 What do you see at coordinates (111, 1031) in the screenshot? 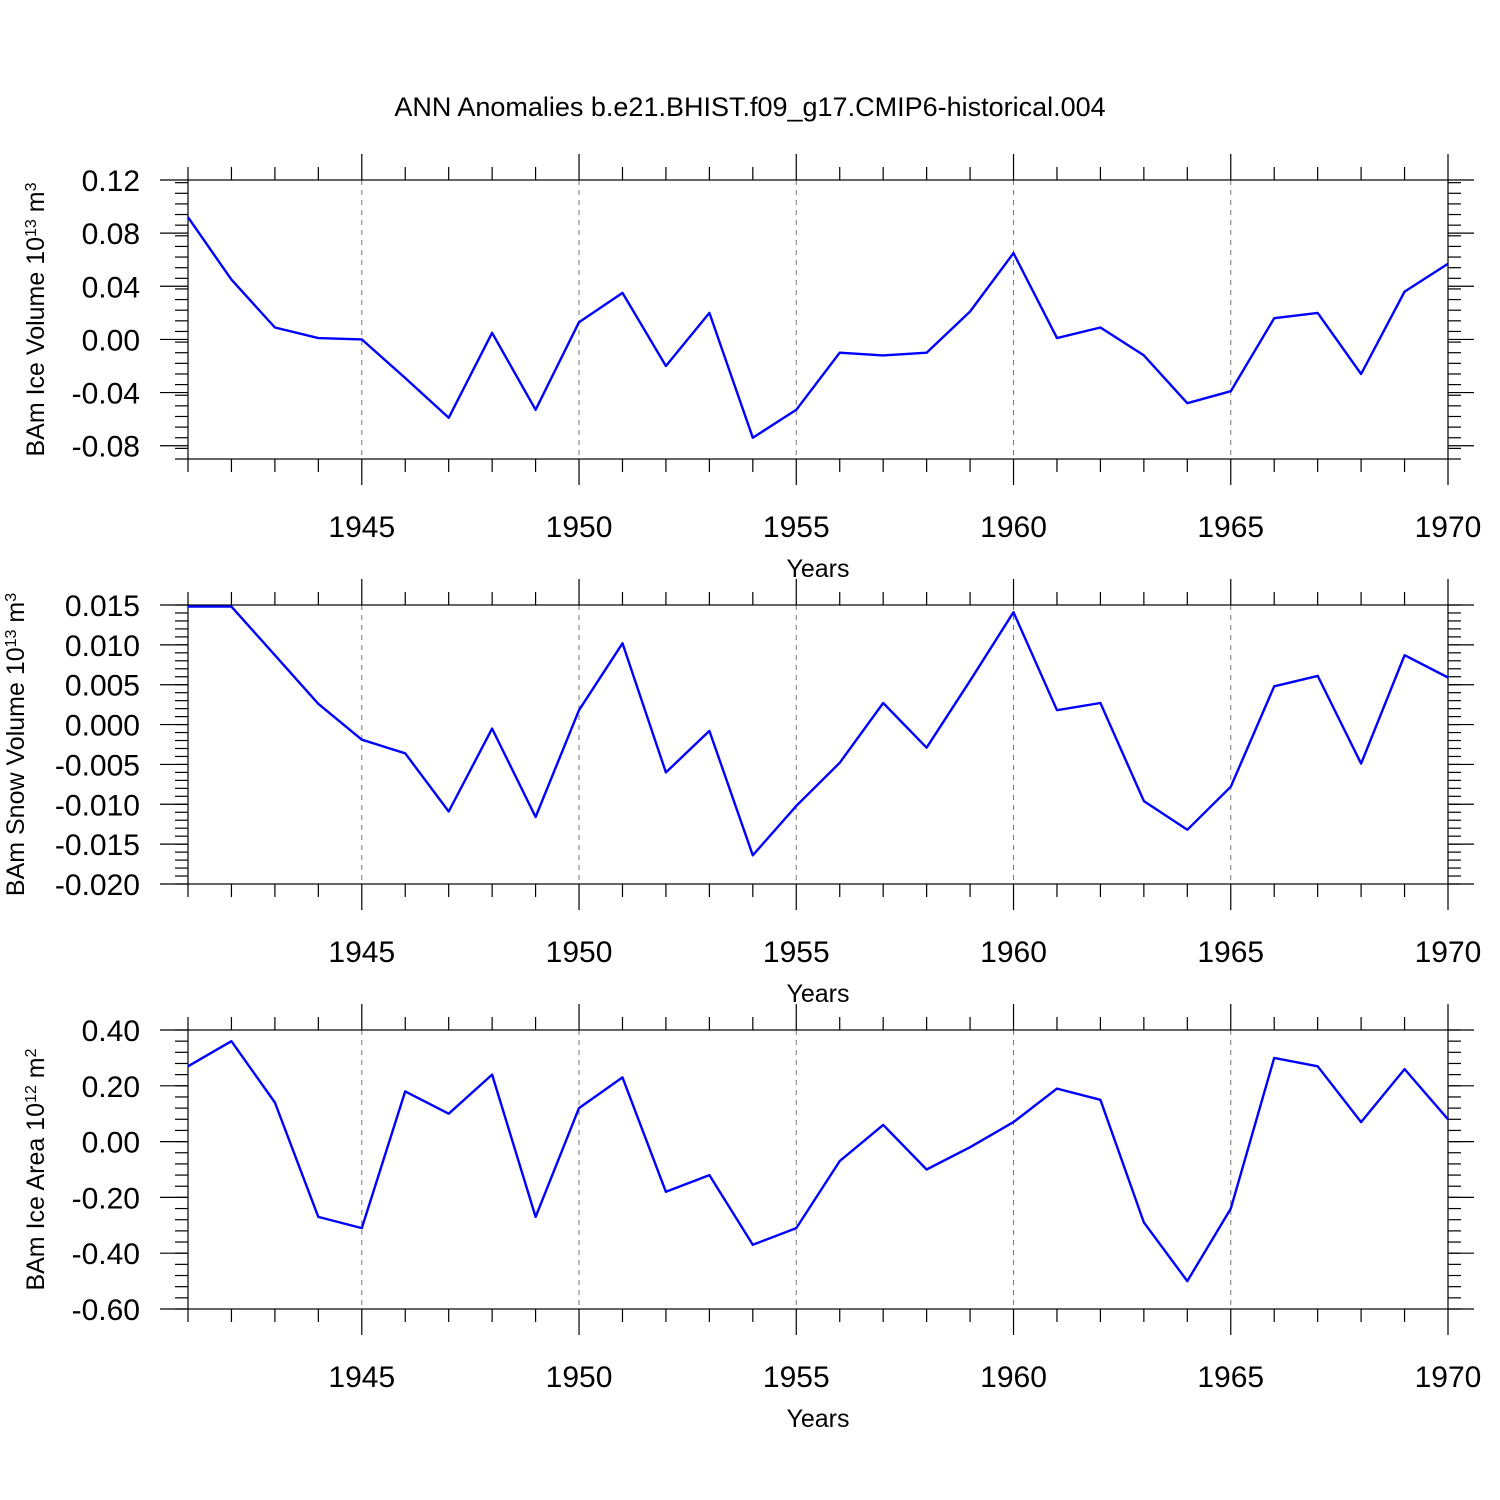
I see `y-tick-label: 0.40` at bounding box center [111, 1031].